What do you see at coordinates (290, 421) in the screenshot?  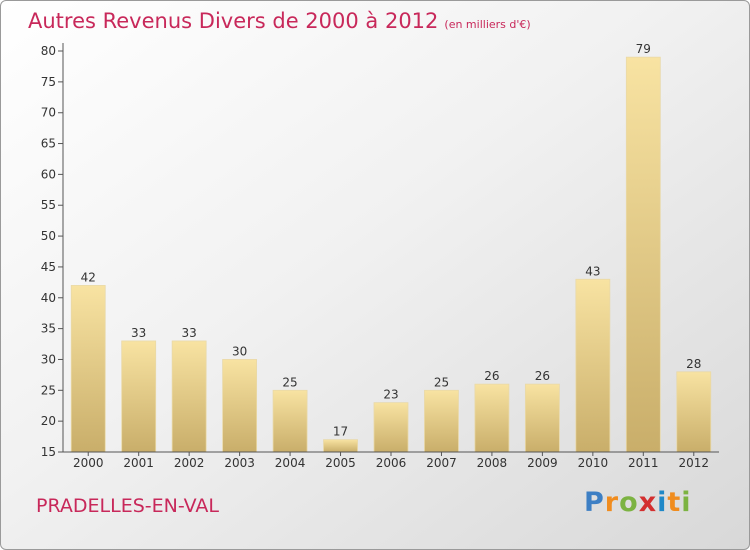 I see `bar-2004` at bounding box center [290, 421].